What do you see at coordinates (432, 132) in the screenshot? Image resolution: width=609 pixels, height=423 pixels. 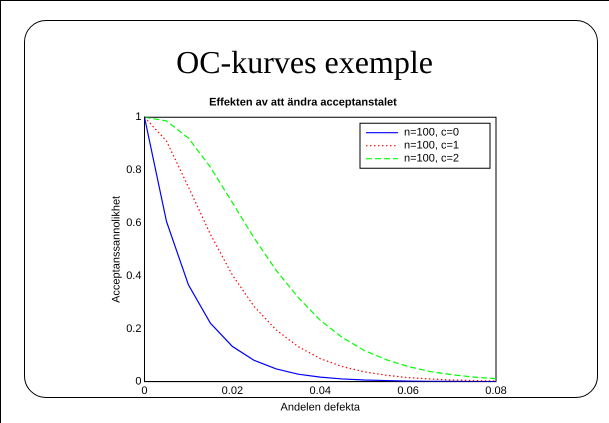 I see `legend-label: n=100, c=0` at bounding box center [432, 132].